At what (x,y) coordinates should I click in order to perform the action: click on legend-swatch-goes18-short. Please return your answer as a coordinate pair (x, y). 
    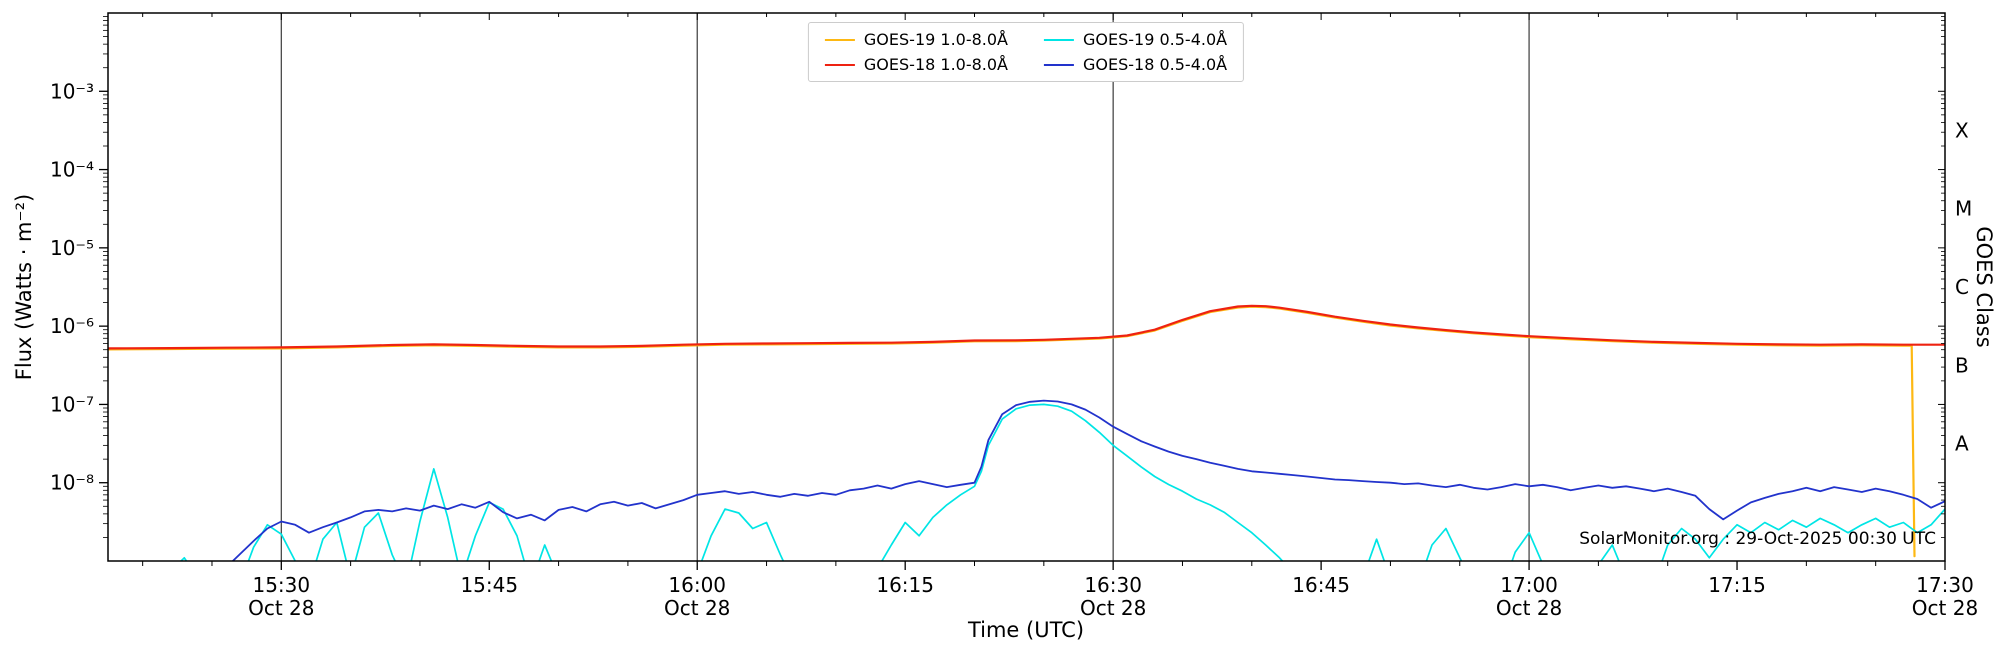
    Looking at the image, I should click on (1059, 64).